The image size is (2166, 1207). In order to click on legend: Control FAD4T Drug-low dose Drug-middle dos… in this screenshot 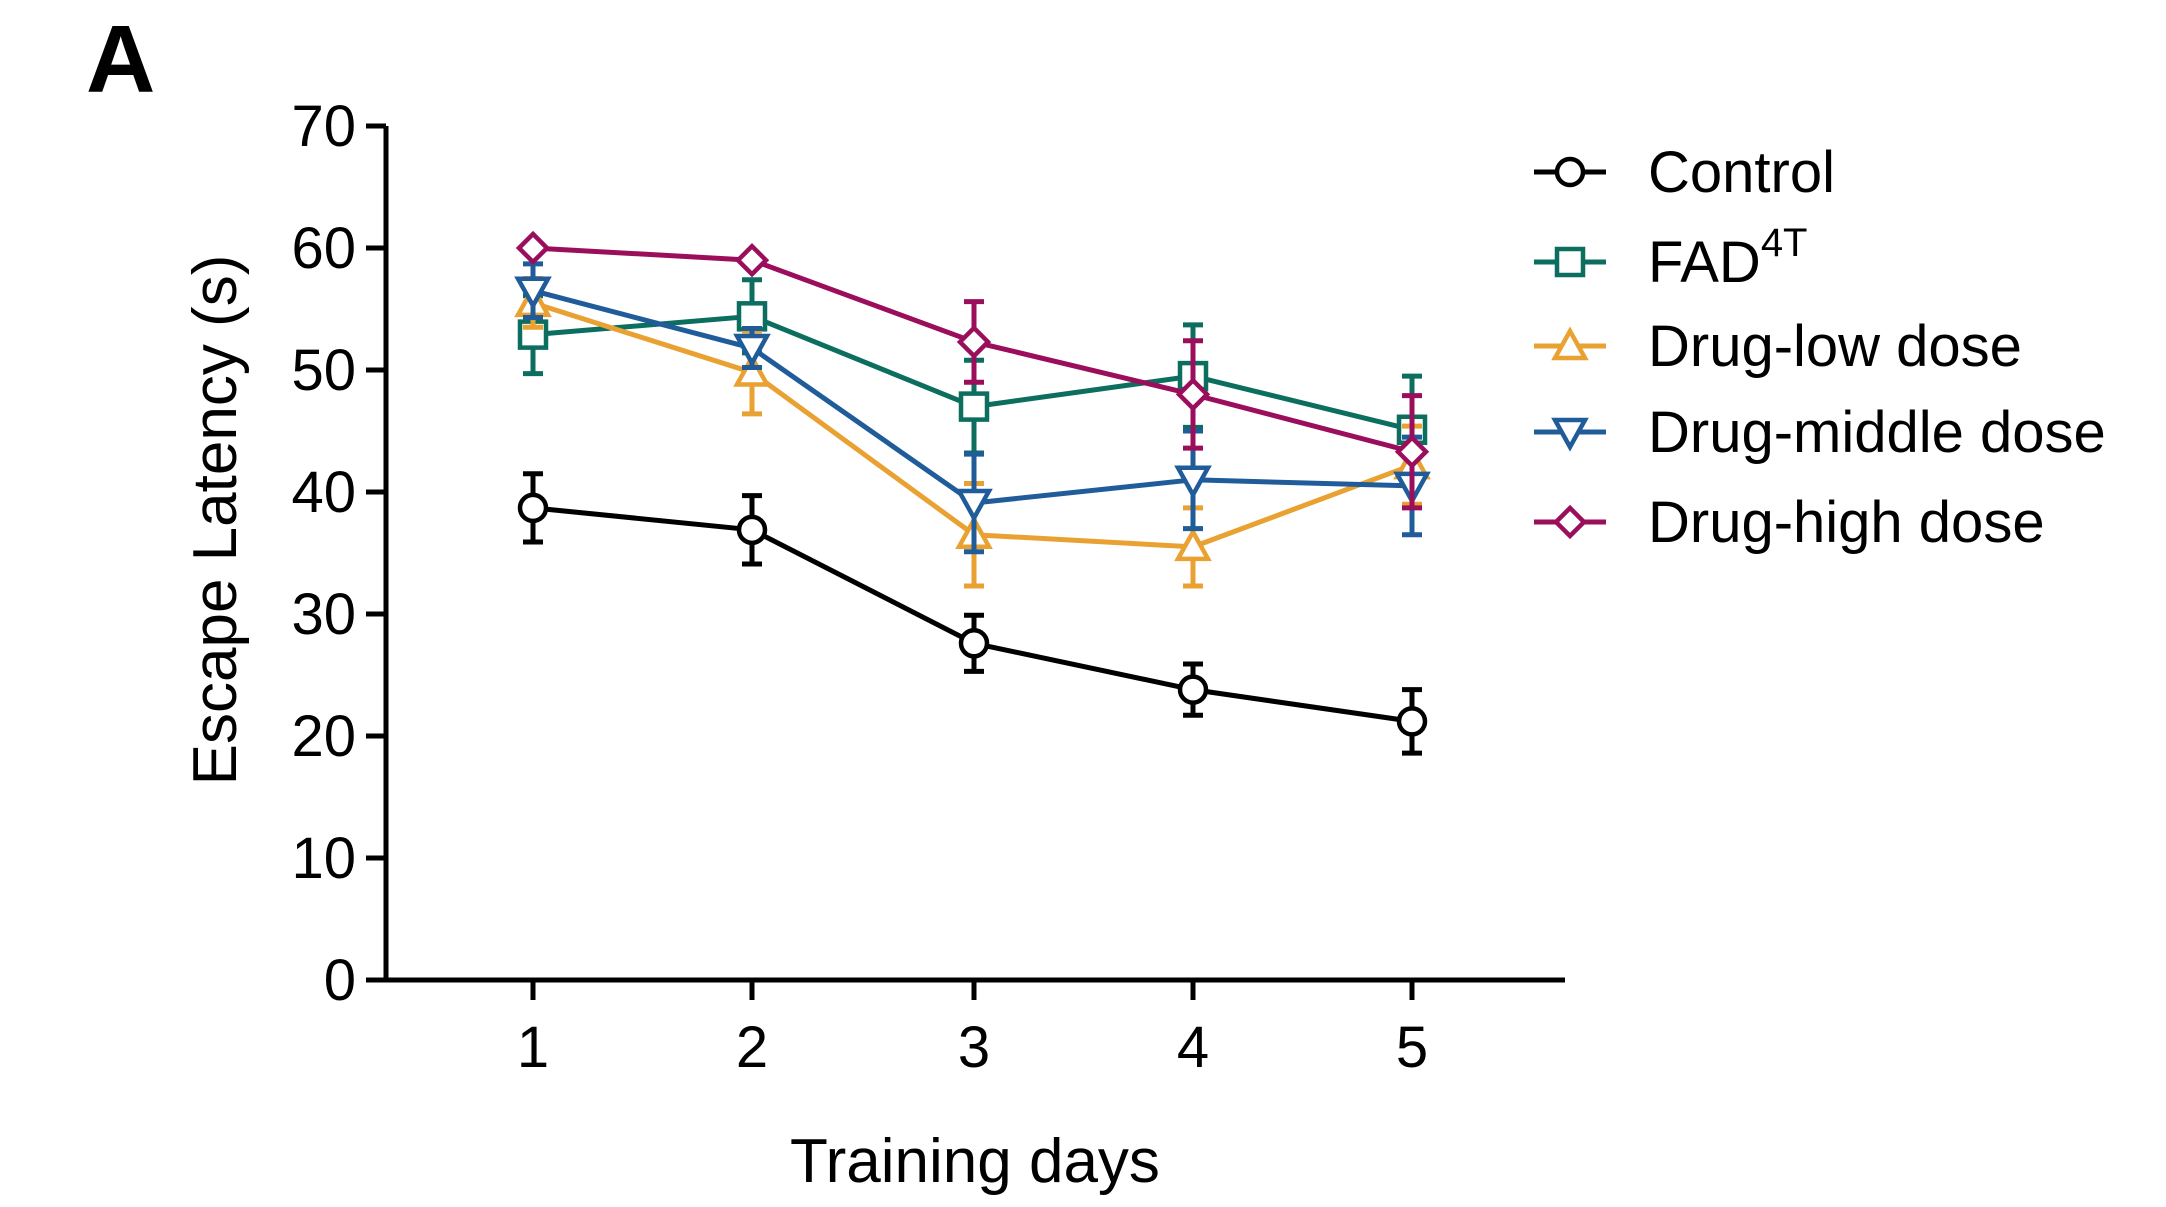, I will do `click(1820, 347)`.